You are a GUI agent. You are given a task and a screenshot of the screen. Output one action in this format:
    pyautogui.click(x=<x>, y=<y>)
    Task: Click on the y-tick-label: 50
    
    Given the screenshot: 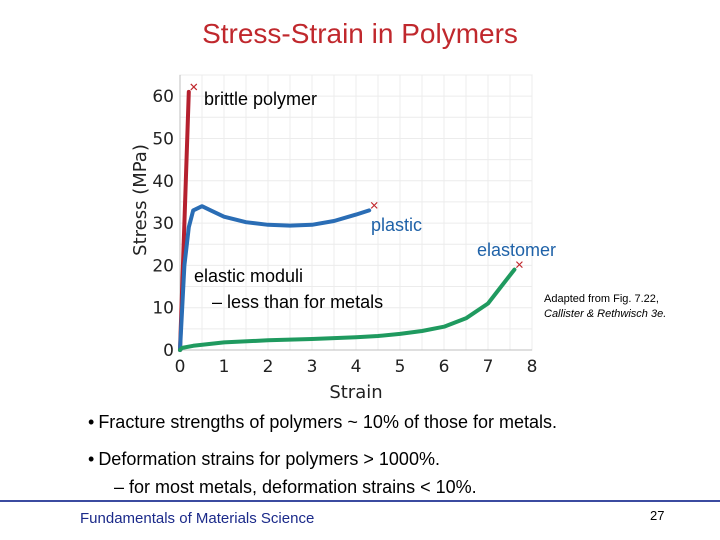 What is the action you would take?
    pyautogui.click(x=163, y=139)
    